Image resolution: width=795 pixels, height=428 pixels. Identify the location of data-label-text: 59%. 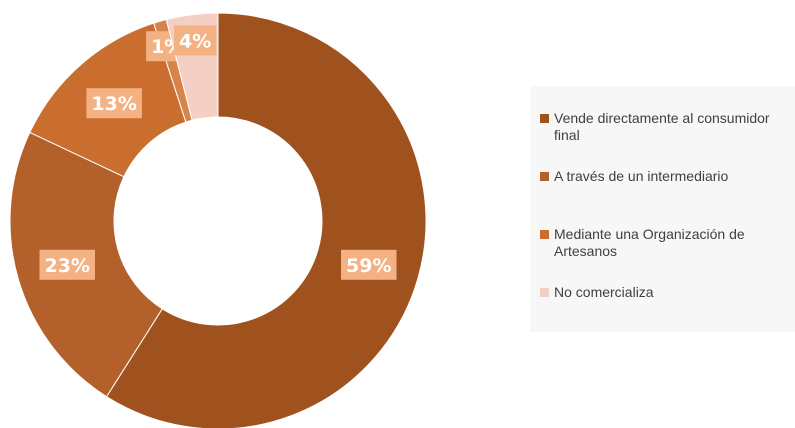
(368, 266).